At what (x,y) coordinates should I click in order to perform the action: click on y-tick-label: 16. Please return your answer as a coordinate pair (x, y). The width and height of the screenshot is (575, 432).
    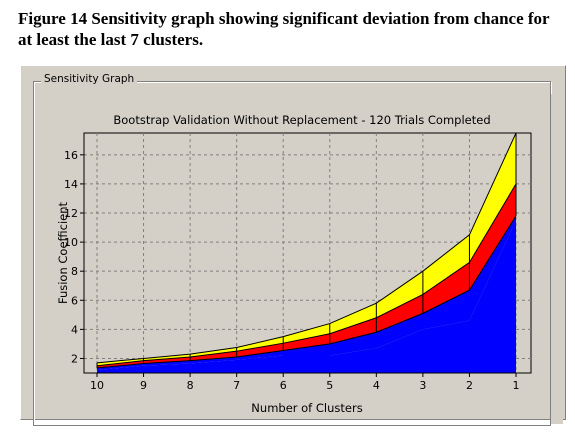
    Looking at the image, I should click on (71, 155).